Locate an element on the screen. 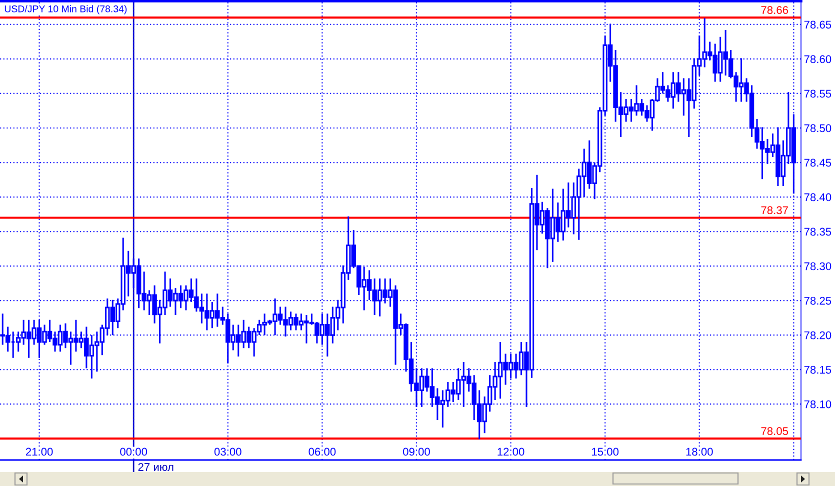 This screenshot has width=835, height=486. y-tick-label: 78.40 is located at coordinates (818, 197).